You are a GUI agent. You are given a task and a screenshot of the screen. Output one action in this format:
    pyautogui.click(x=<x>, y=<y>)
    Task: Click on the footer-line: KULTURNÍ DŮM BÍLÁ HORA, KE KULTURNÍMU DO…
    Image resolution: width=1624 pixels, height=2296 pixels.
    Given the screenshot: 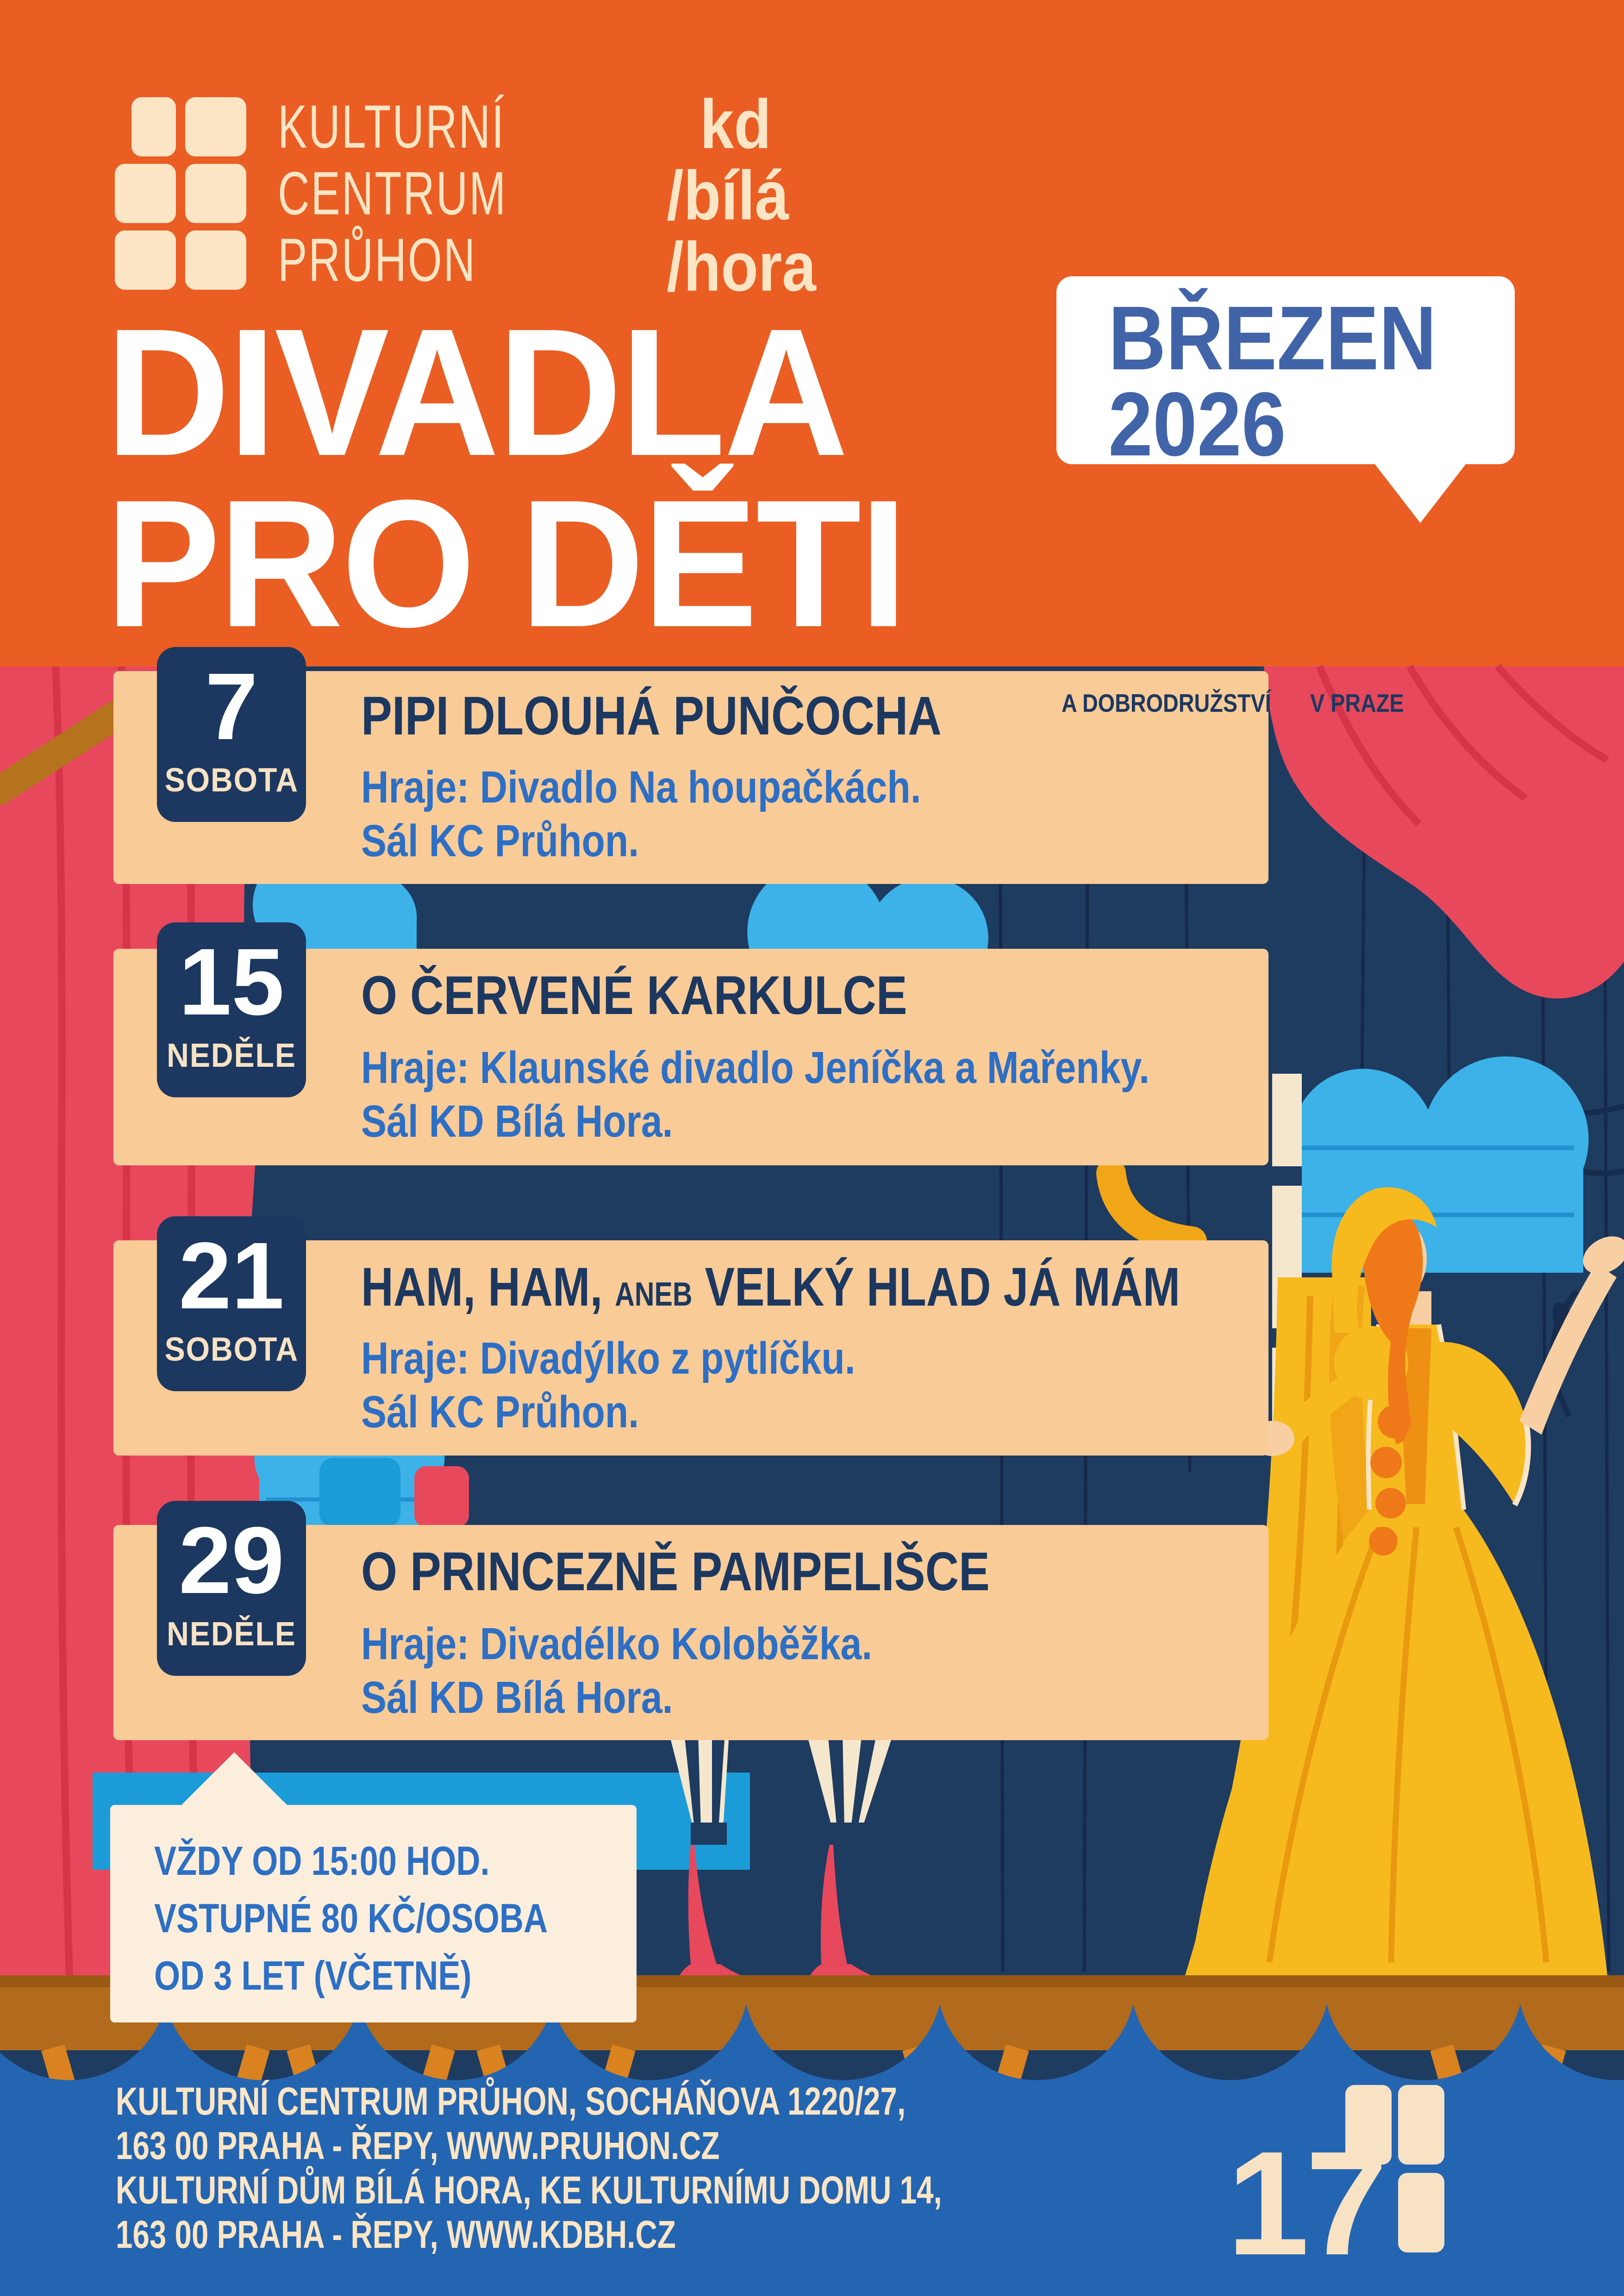 What is the action you would take?
    pyautogui.click(x=529, y=2190)
    